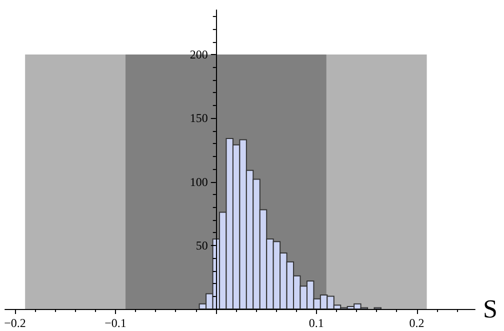  I want to click on x-tick-label: −0.2, so click(15, 323).